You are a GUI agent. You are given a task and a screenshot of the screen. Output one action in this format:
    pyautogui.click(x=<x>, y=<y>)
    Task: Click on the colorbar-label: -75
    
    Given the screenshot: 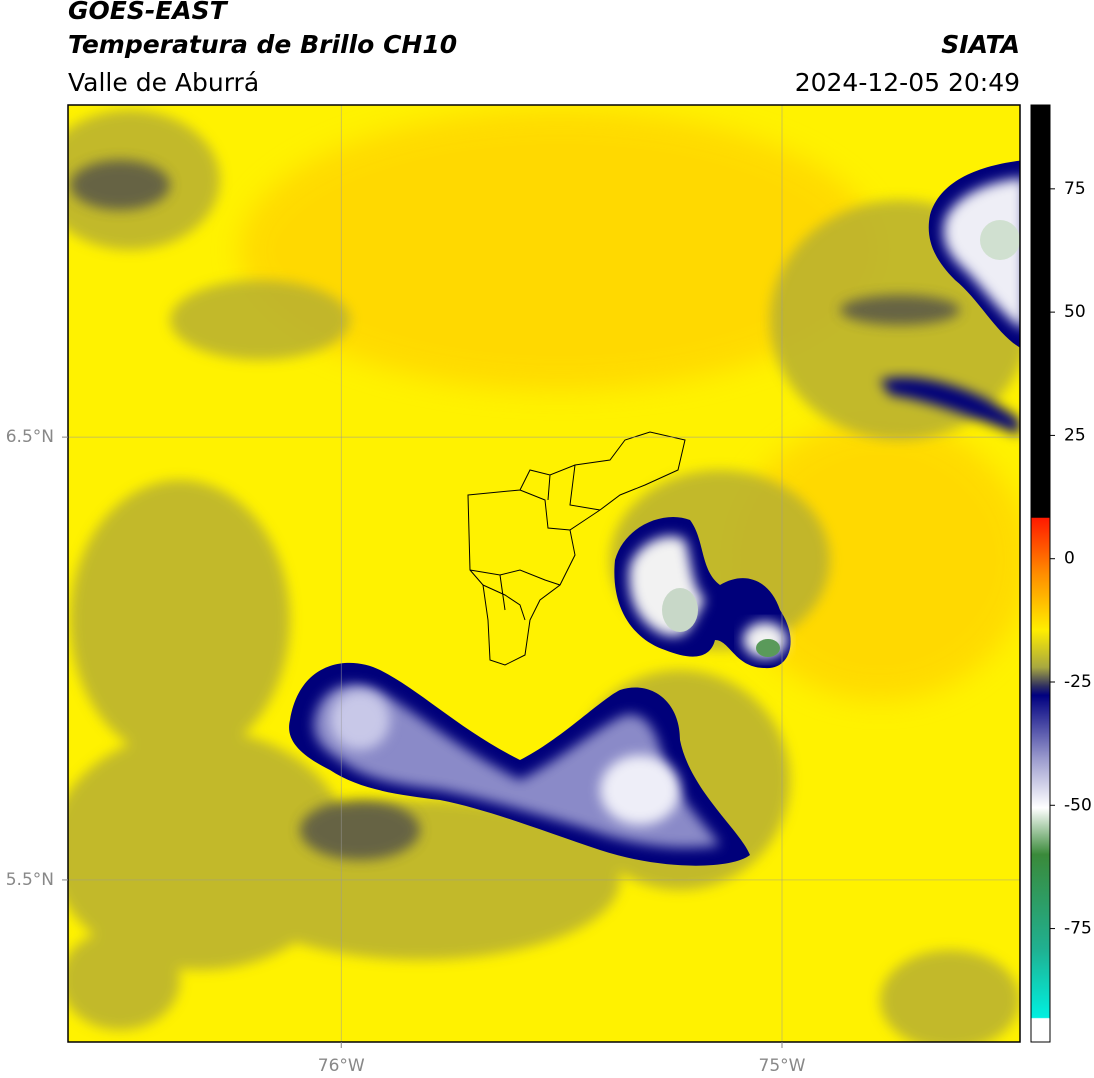 What is the action you would take?
    pyautogui.click(x=1078, y=929)
    